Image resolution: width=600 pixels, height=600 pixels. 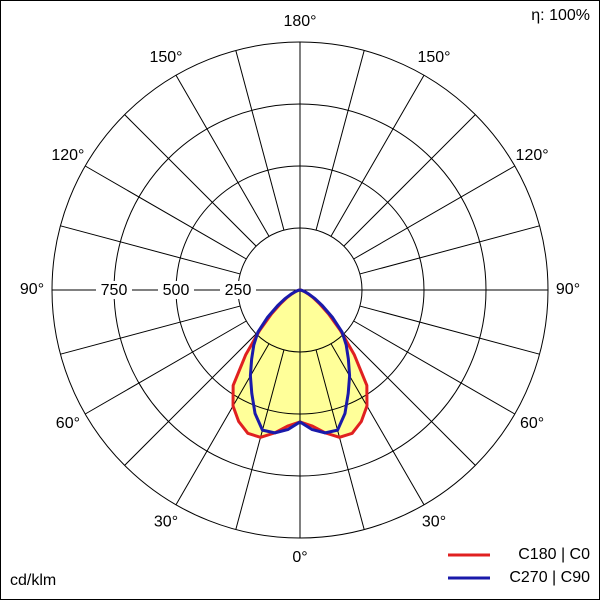 I want to click on legend-label: C180 | C0, so click(x=554, y=554).